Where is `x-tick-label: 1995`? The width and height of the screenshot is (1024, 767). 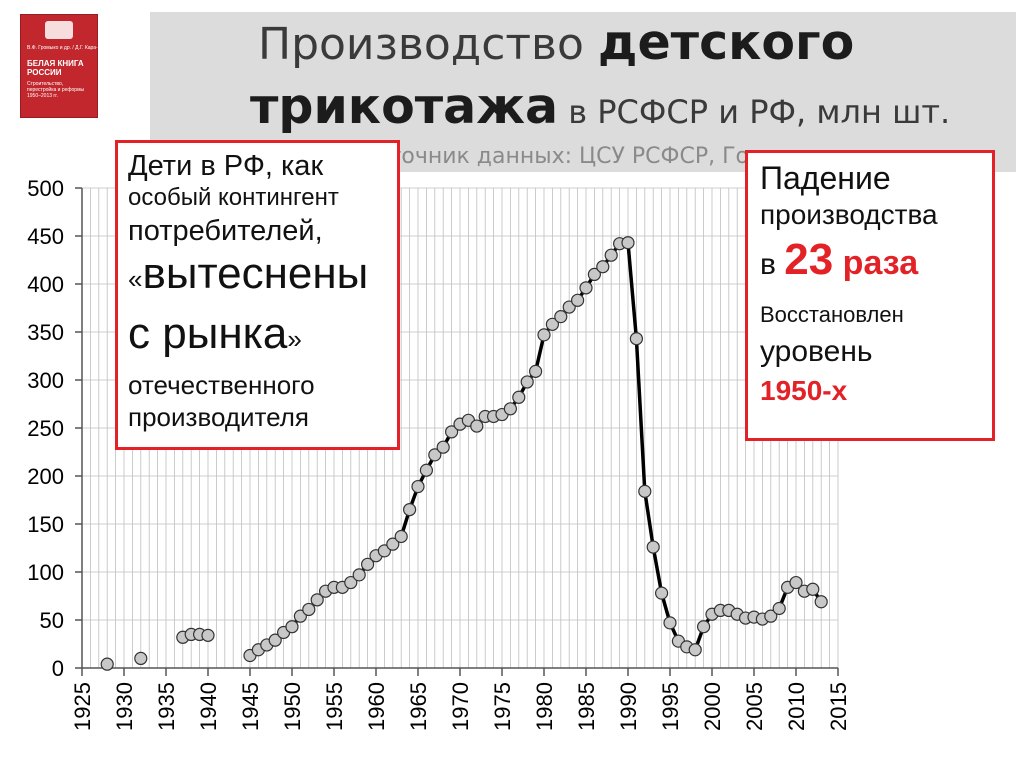
x-tick-label: 1995 is located at coordinates (670, 706).